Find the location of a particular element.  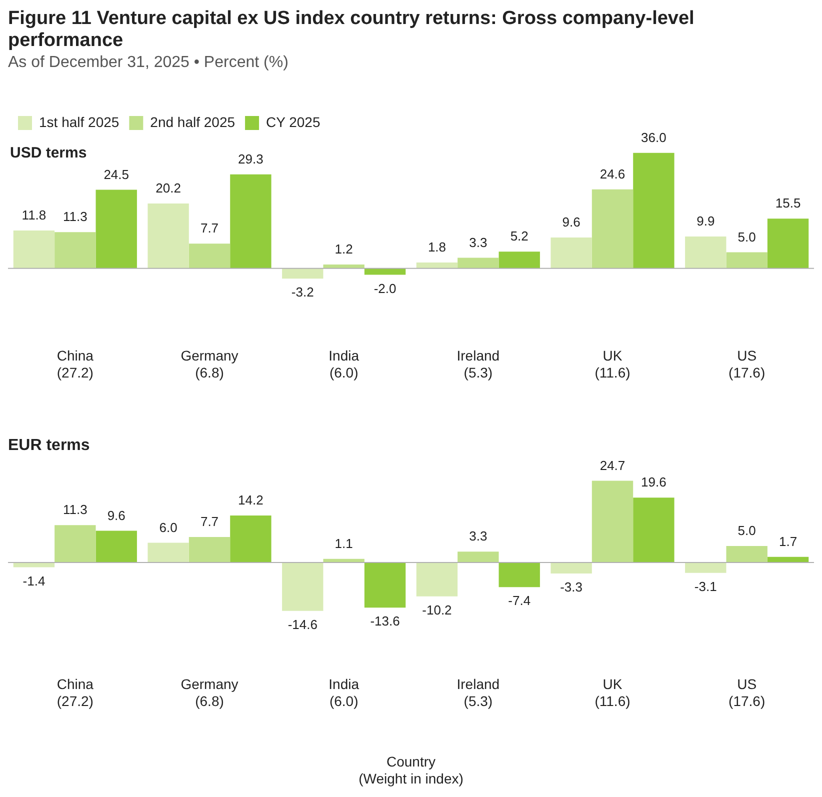

data-label: 20.2 is located at coordinates (168, 188).